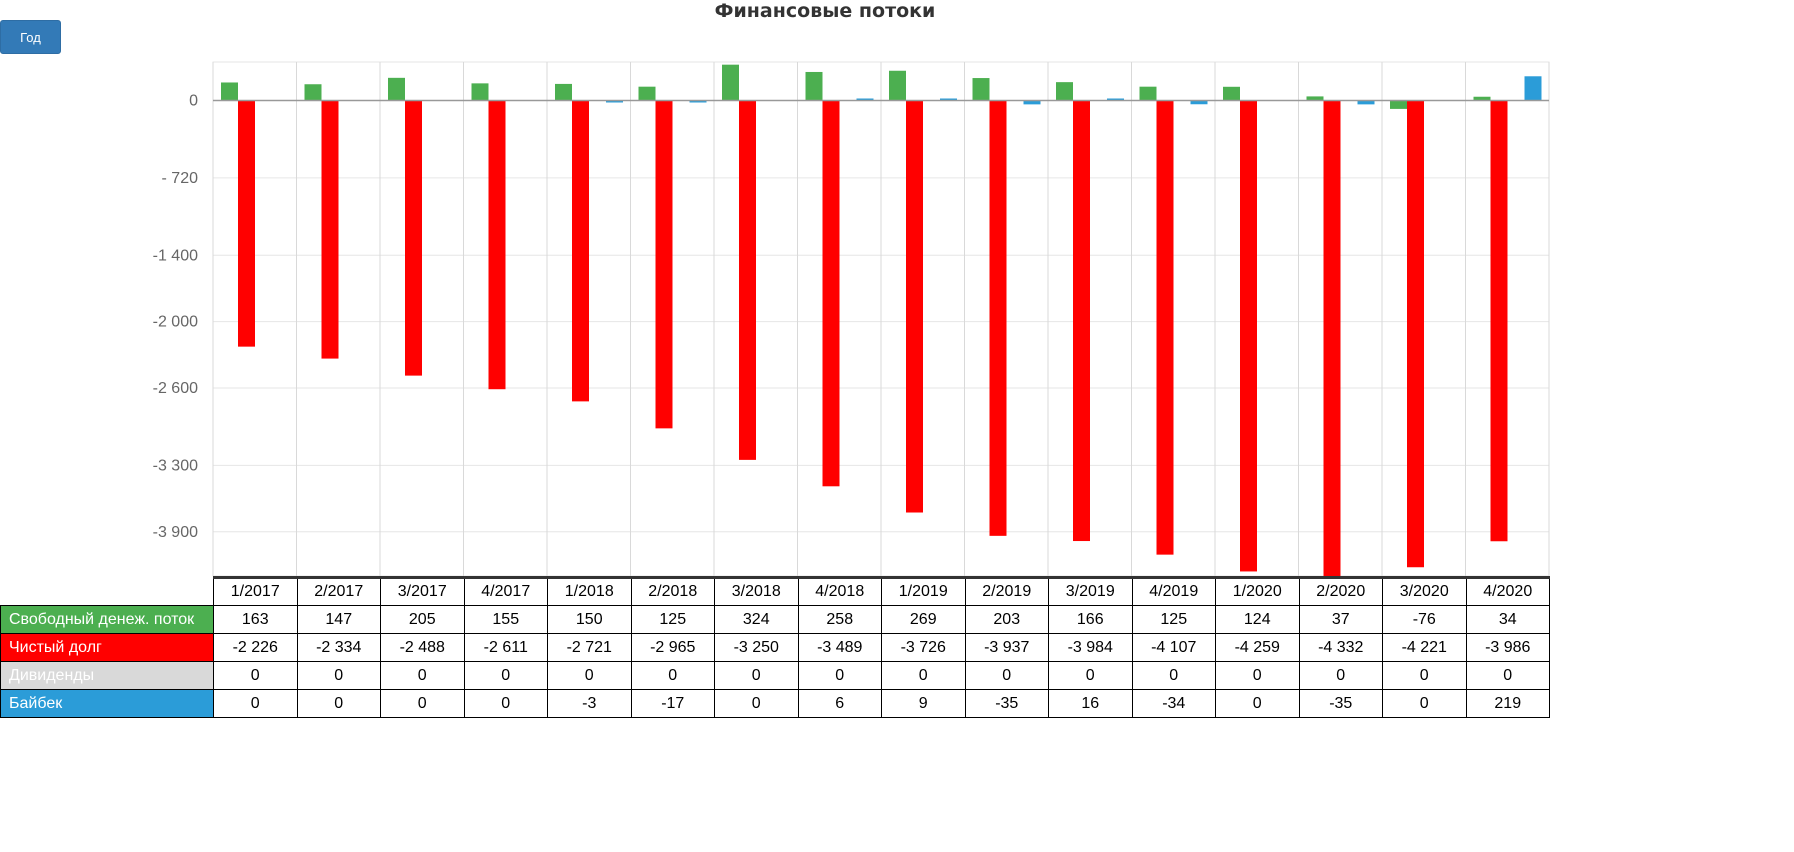 The image size is (1794, 852). What do you see at coordinates (589, 619) in the screenshot?
I see `table-cell: 150` at bounding box center [589, 619].